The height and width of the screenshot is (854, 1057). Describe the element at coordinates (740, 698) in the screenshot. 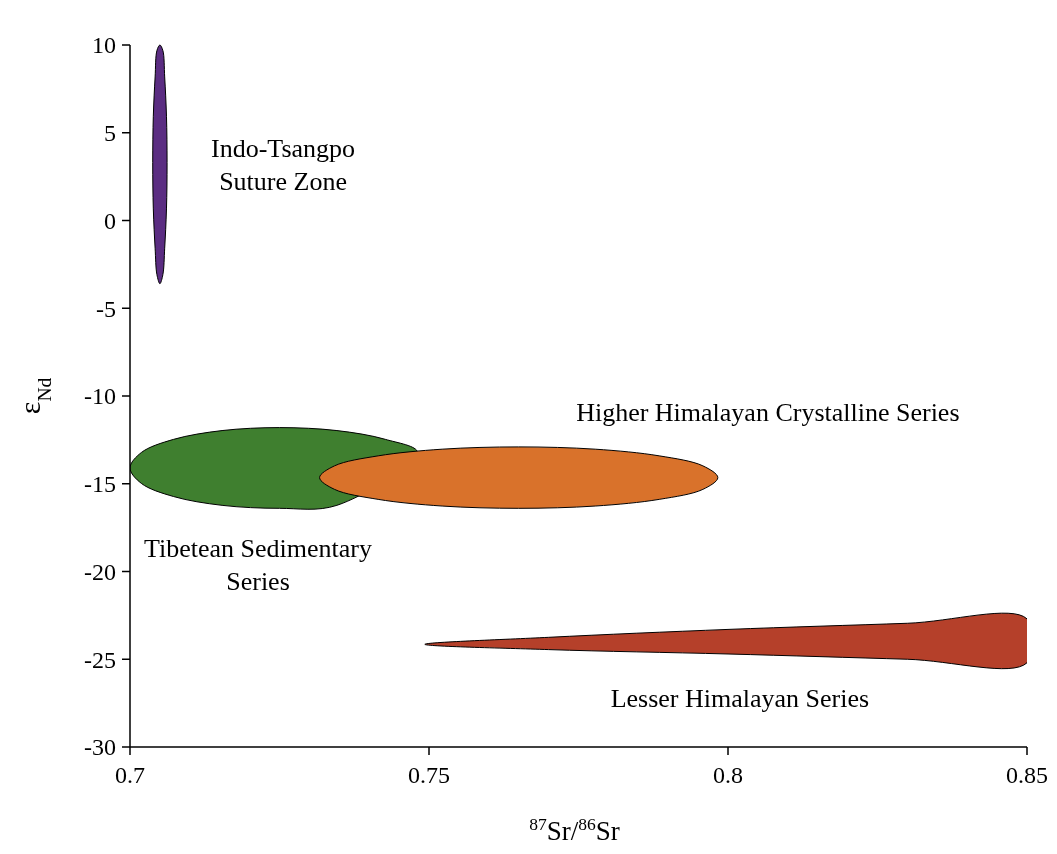

I see `series-label: Lesser Himalayan Series` at that location.